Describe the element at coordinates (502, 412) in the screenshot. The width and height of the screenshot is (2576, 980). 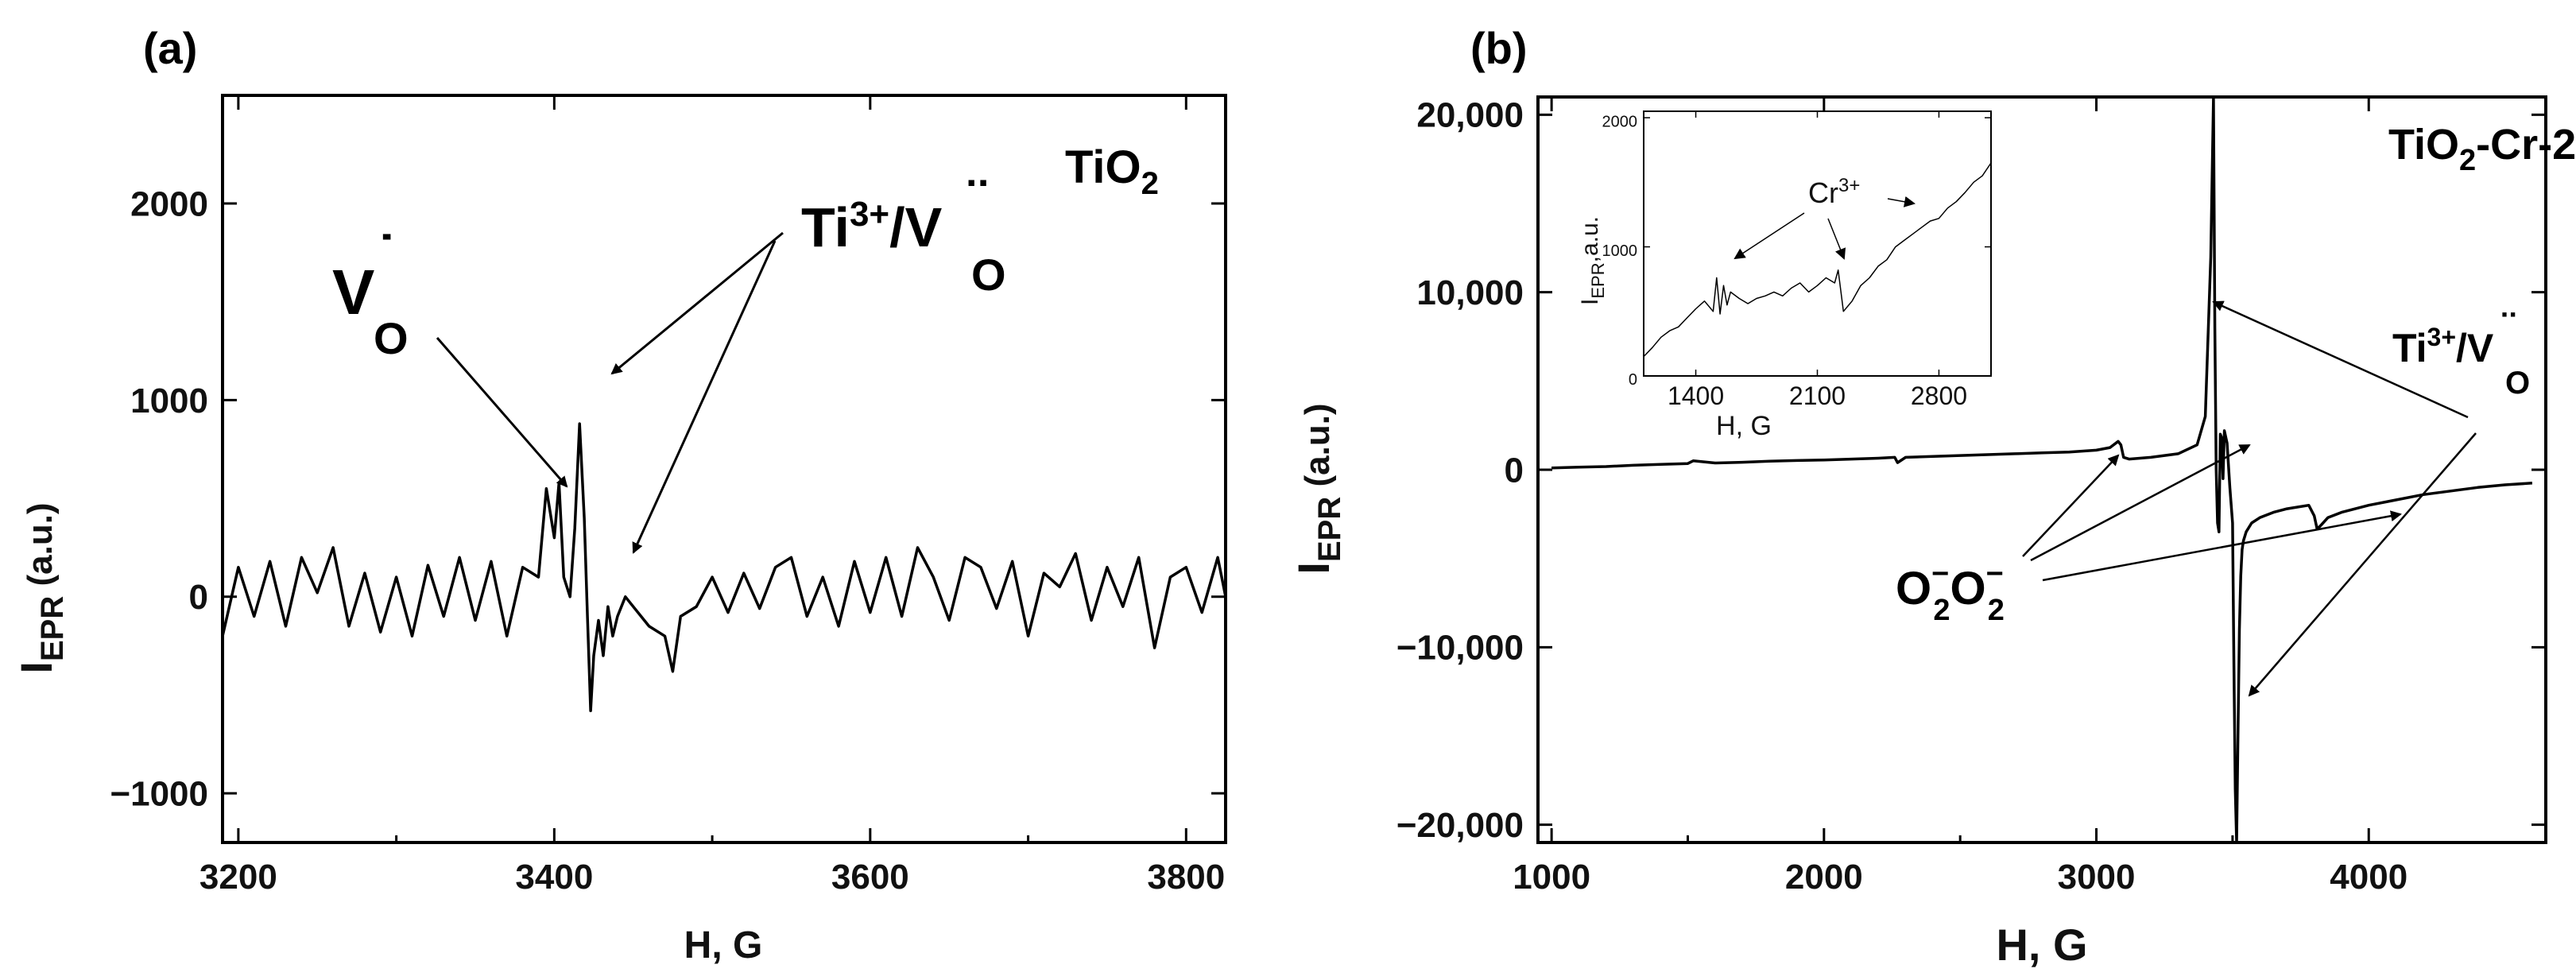
I see `panel-a-vo-arrow` at that location.